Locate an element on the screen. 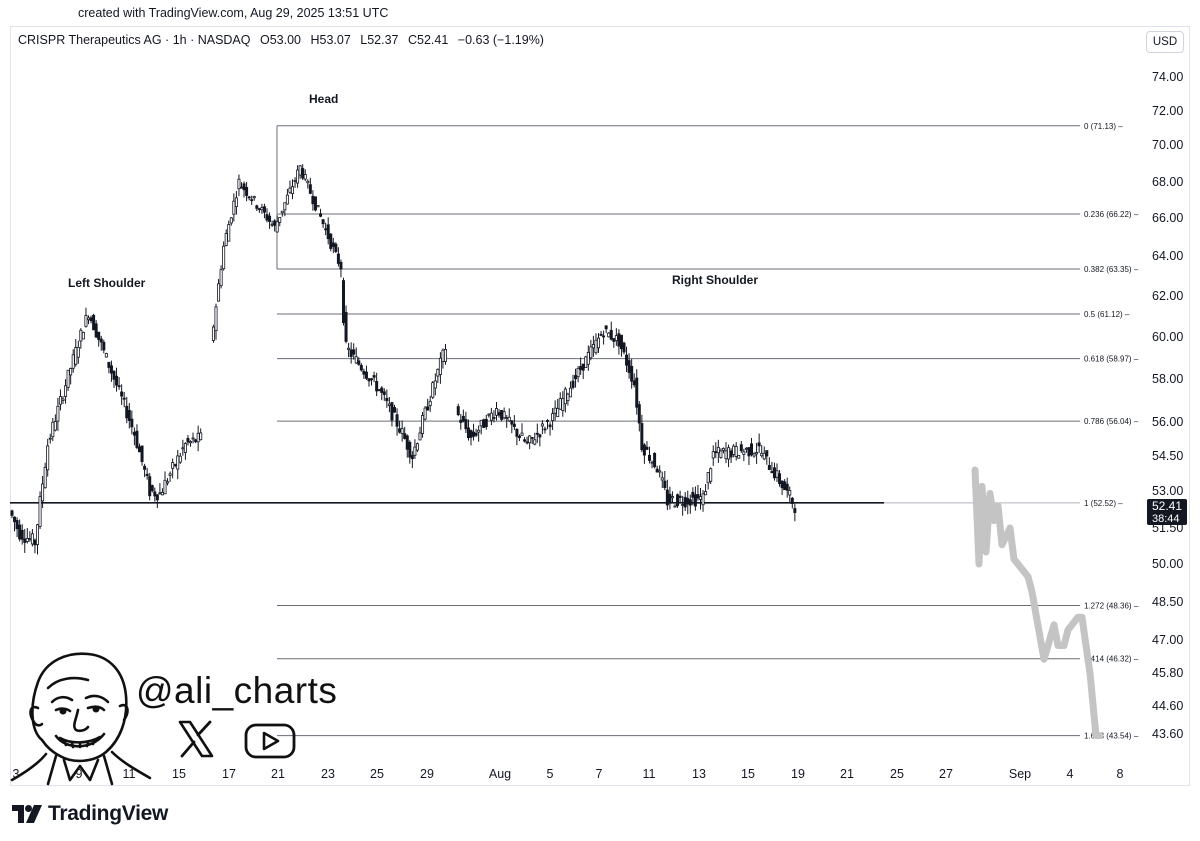  price-tag-countdown: 38:44 is located at coordinates (1166, 519).